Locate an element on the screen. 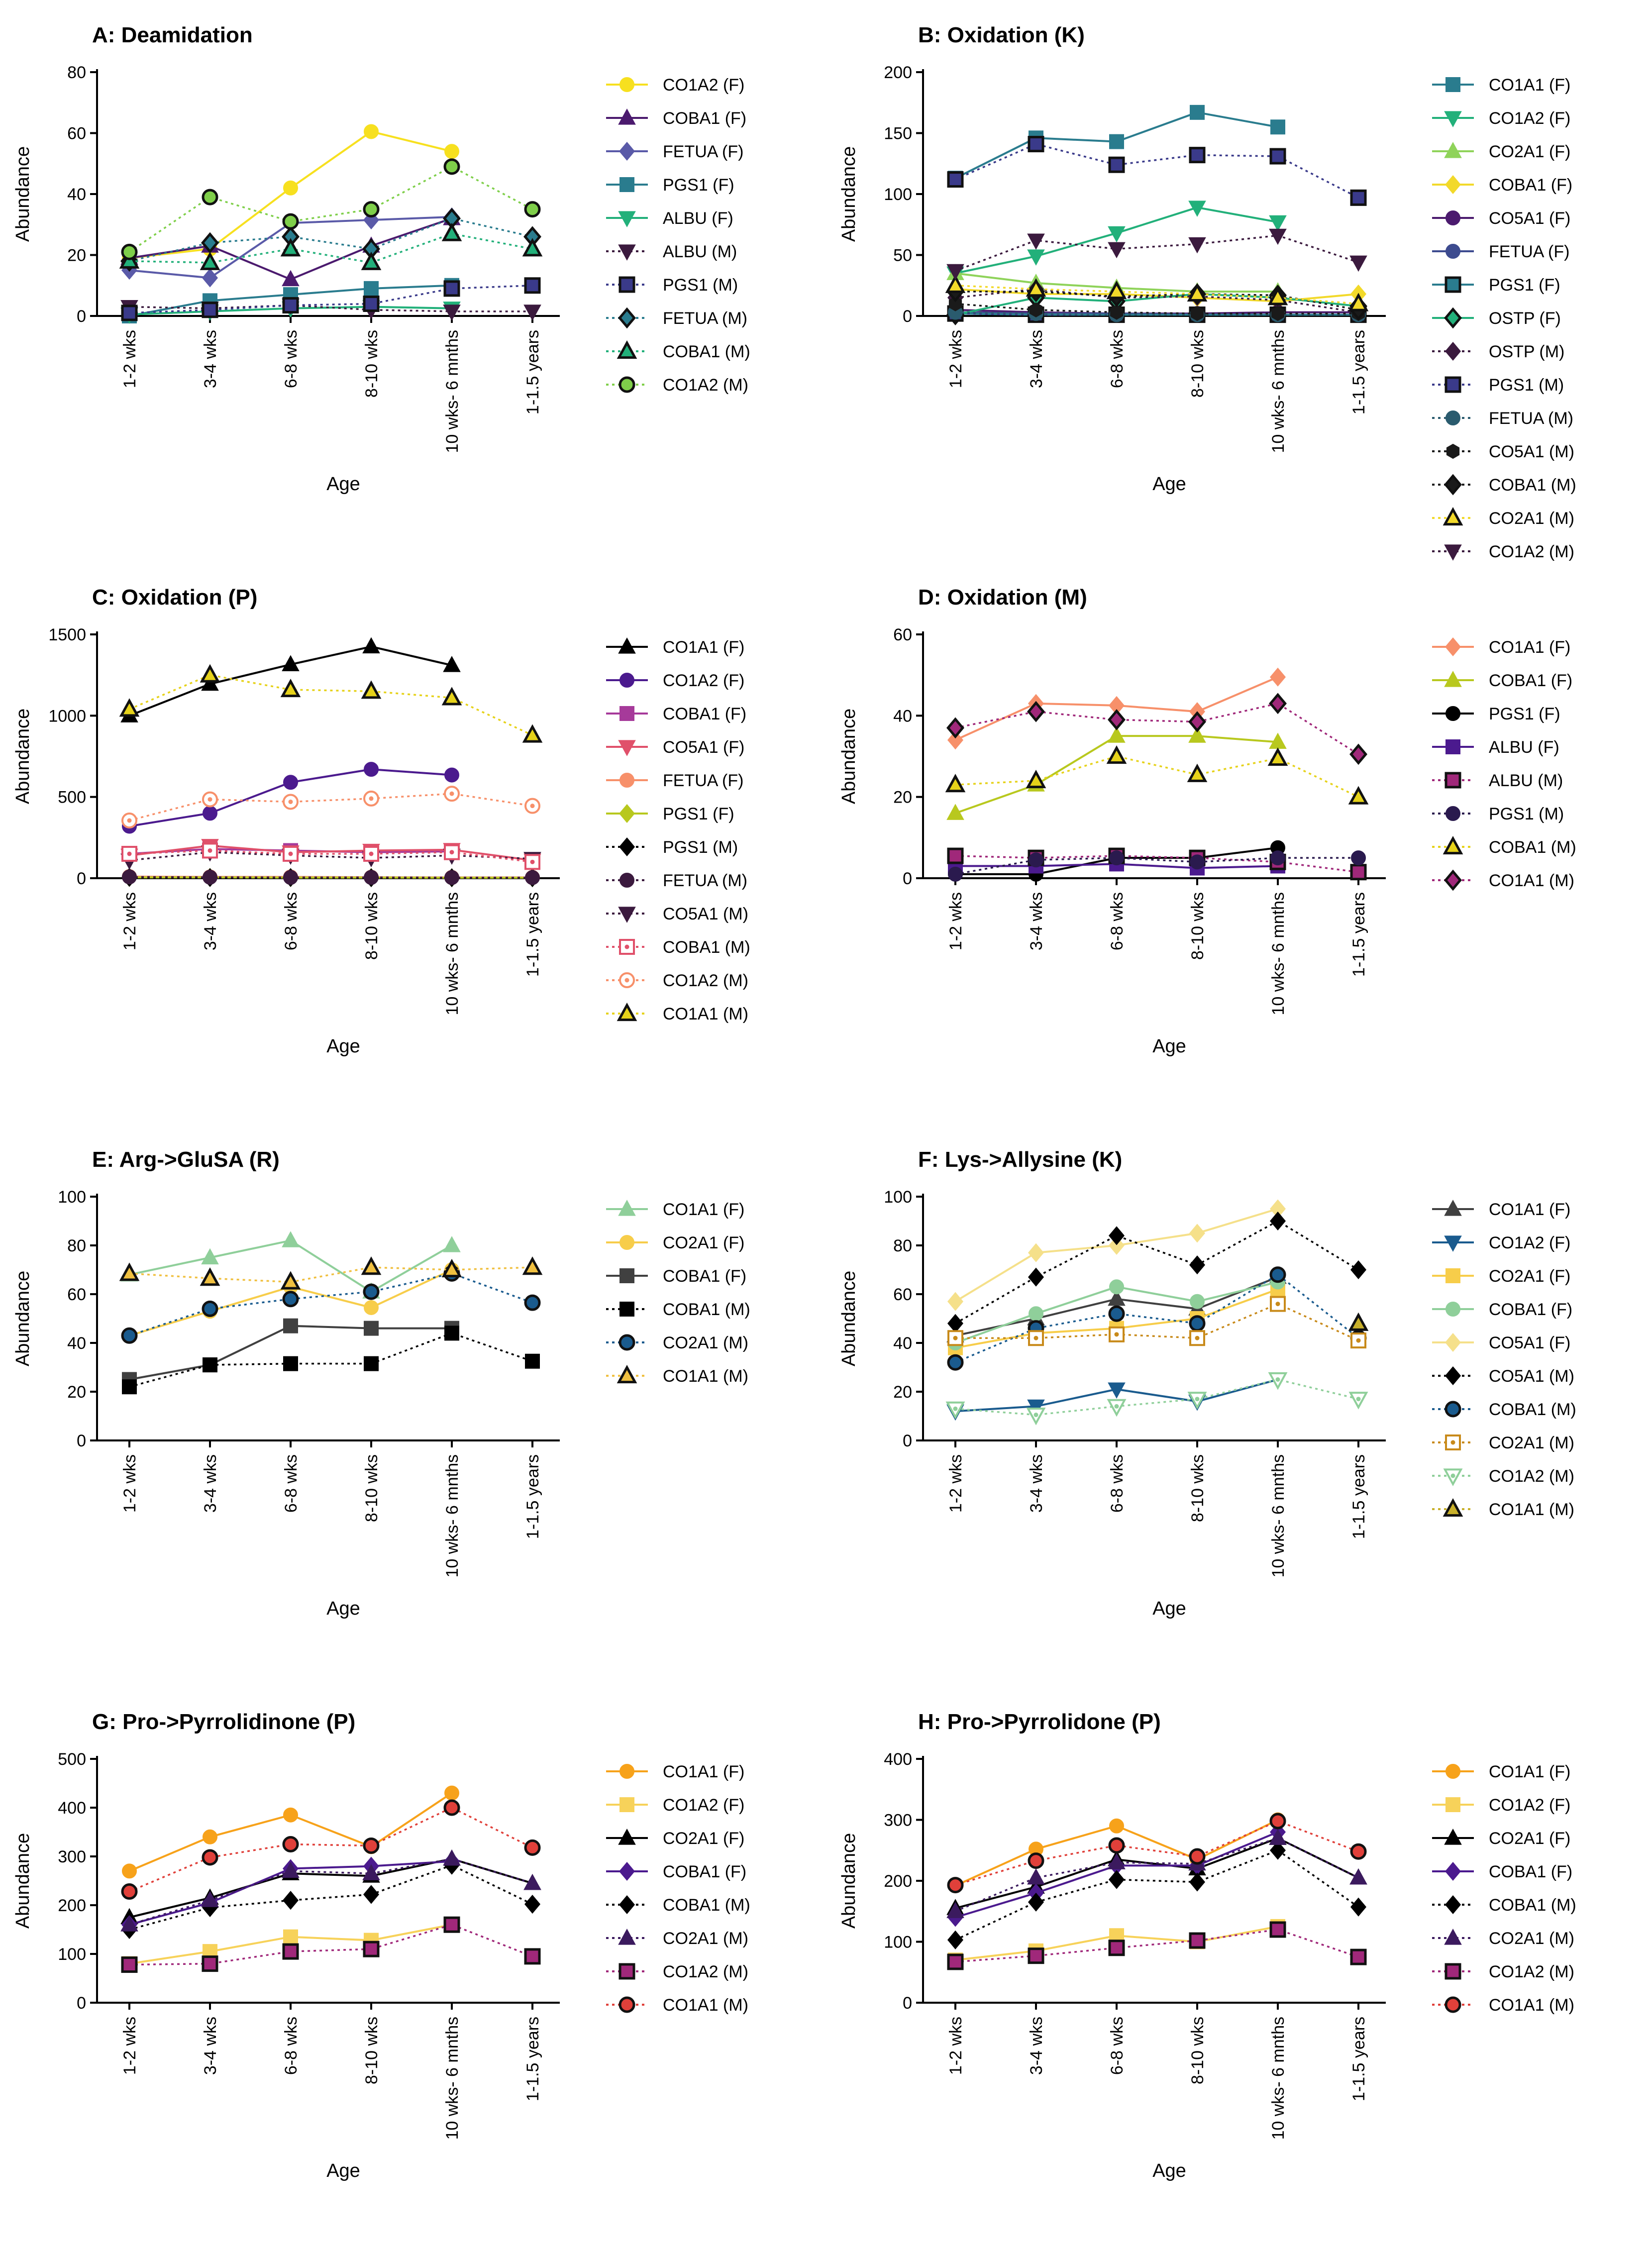 The width and height of the screenshot is (1652, 2249). chart-d-legend-label: ALBU (F) is located at coordinates (1524, 747).